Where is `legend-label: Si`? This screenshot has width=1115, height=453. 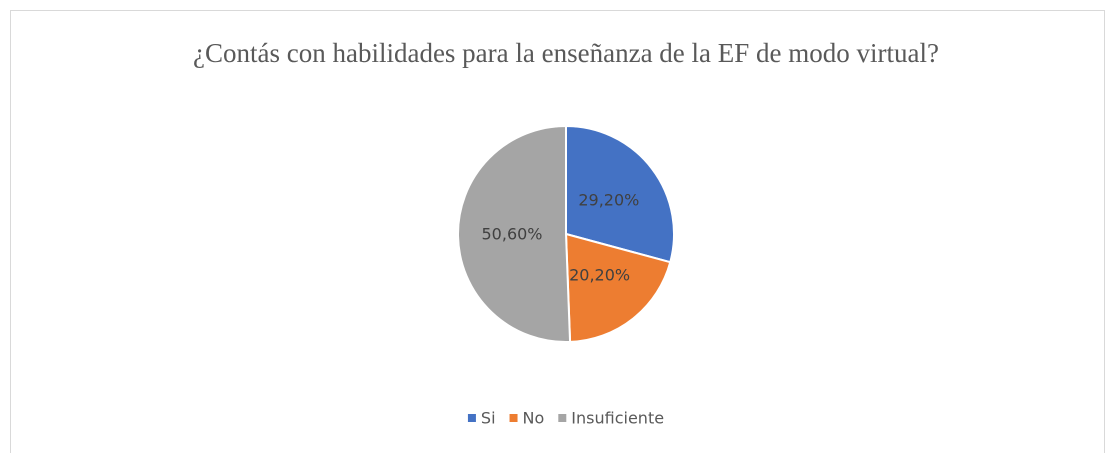
legend-label: Si is located at coordinates (488, 418).